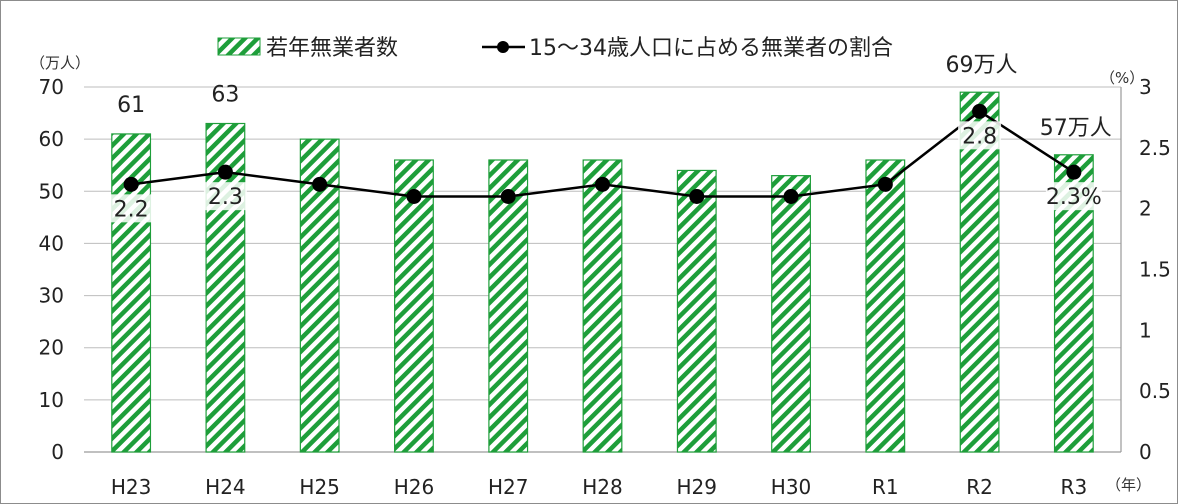 This screenshot has height=504, width=1178. Describe the element at coordinates (791, 487) in the screenshot. I see `x-tick-label: H30` at that location.